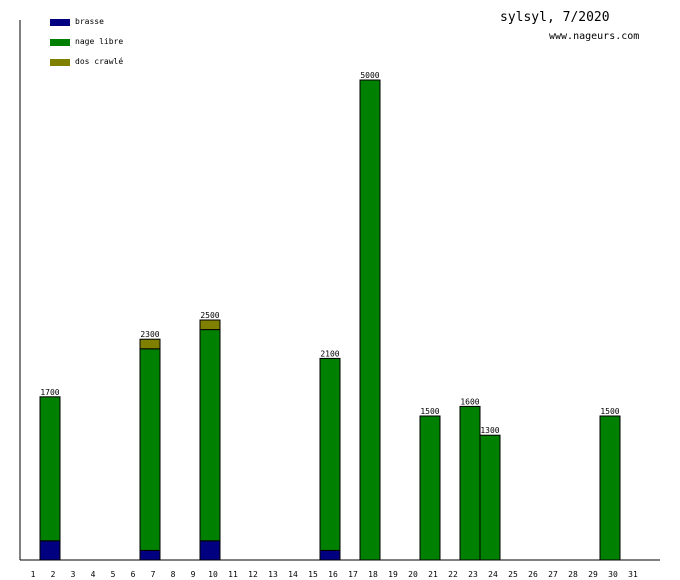 This screenshot has height=580, width=680. Describe the element at coordinates (173, 574) in the screenshot. I see `x-tick-label: 8` at that location.